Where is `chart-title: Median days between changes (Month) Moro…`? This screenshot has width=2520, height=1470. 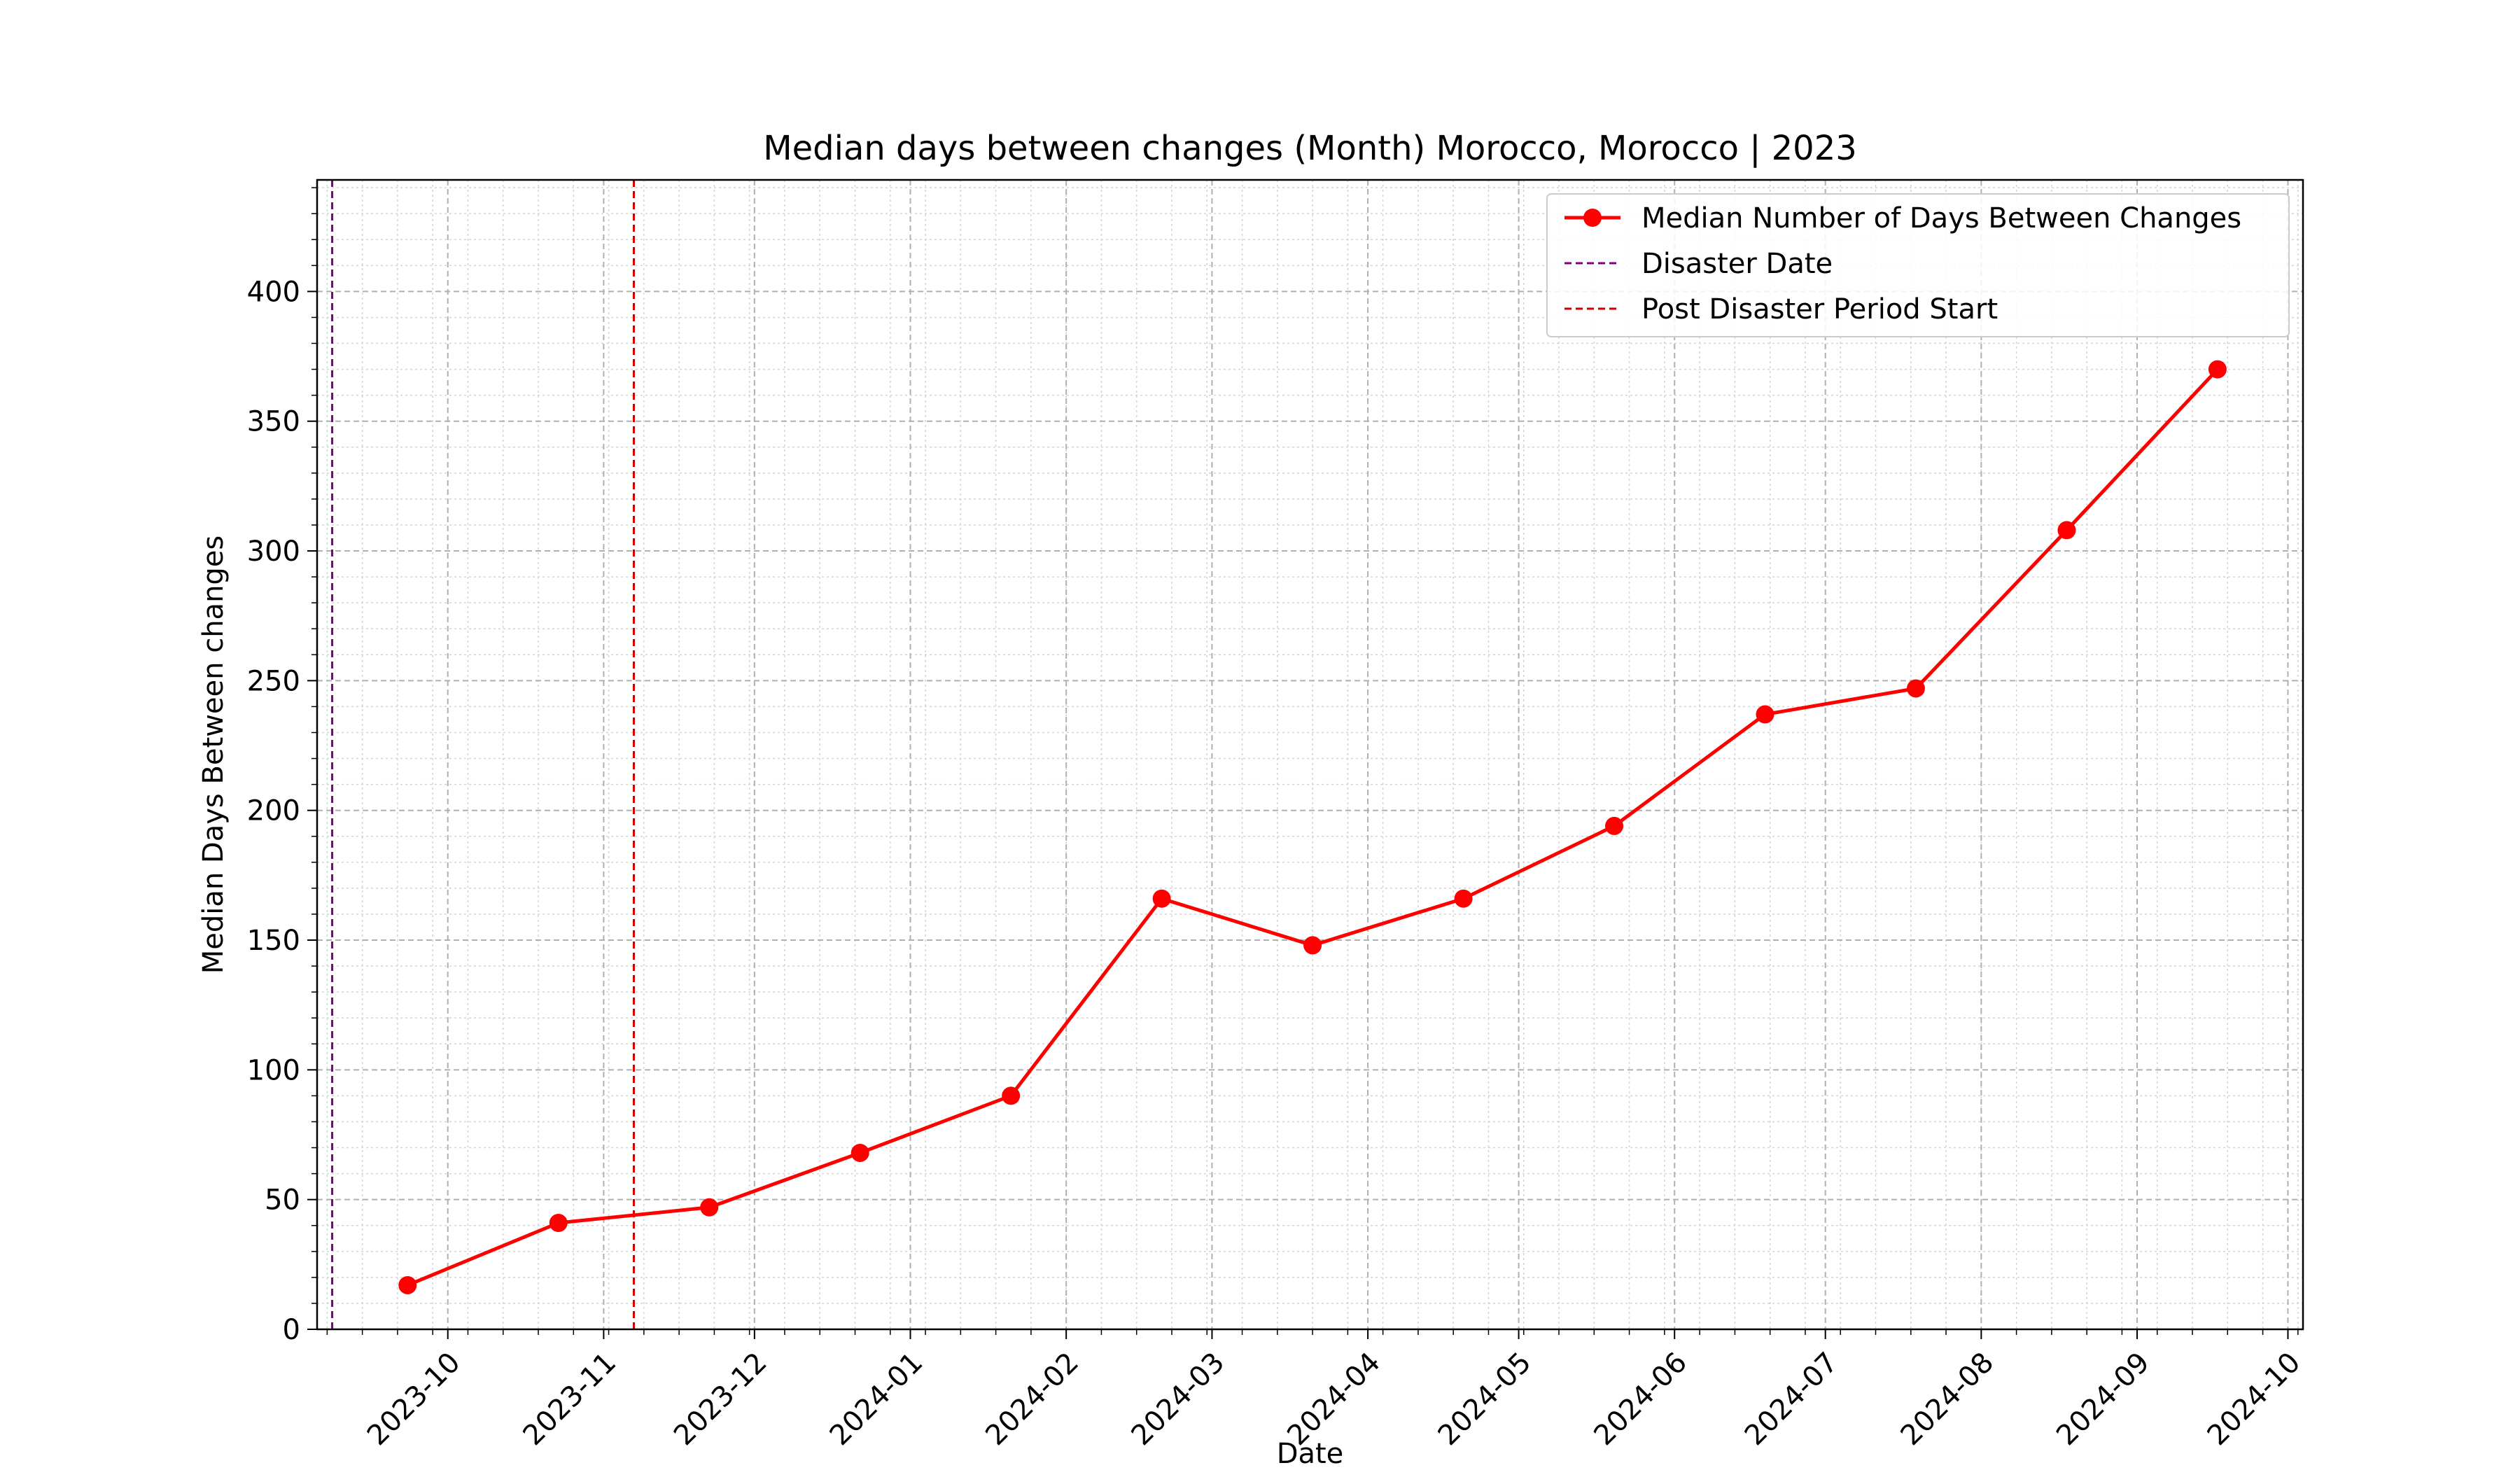
chart-title: Median days between changes (Month) Moro… is located at coordinates (1310, 148).